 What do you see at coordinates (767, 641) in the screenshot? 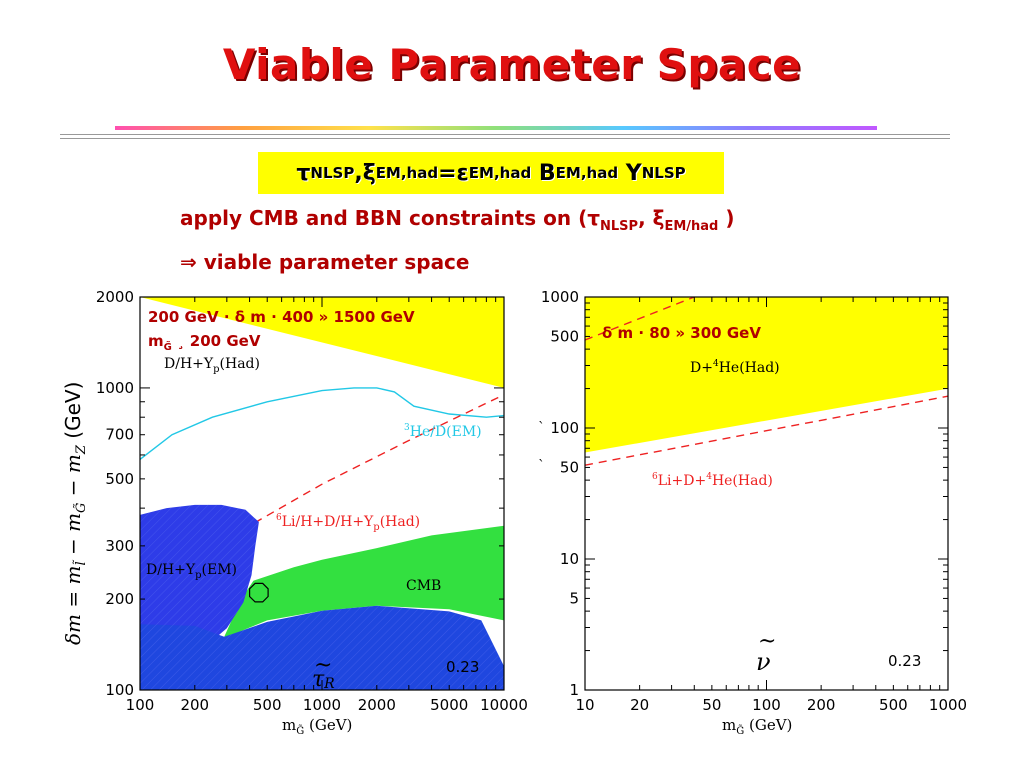
I see `label-sneutrino-tilde: ~` at bounding box center [767, 641].